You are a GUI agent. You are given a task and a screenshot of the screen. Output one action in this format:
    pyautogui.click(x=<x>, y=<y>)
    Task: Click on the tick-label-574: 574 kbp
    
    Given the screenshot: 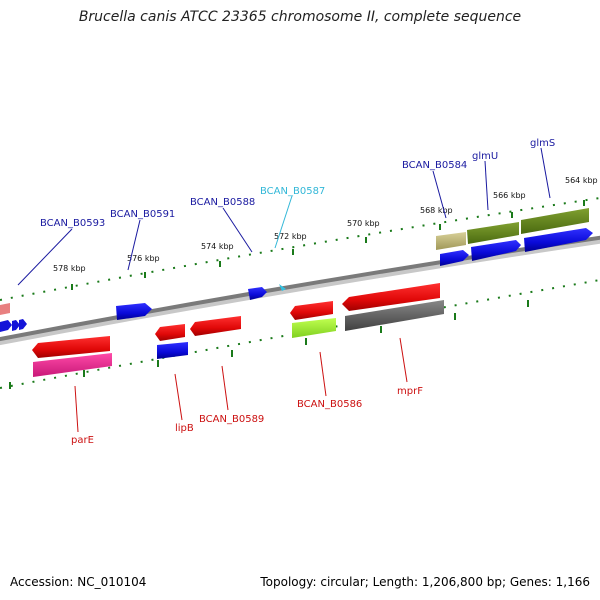 What is the action you would take?
    pyautogui.click(x=217, y=246)
    